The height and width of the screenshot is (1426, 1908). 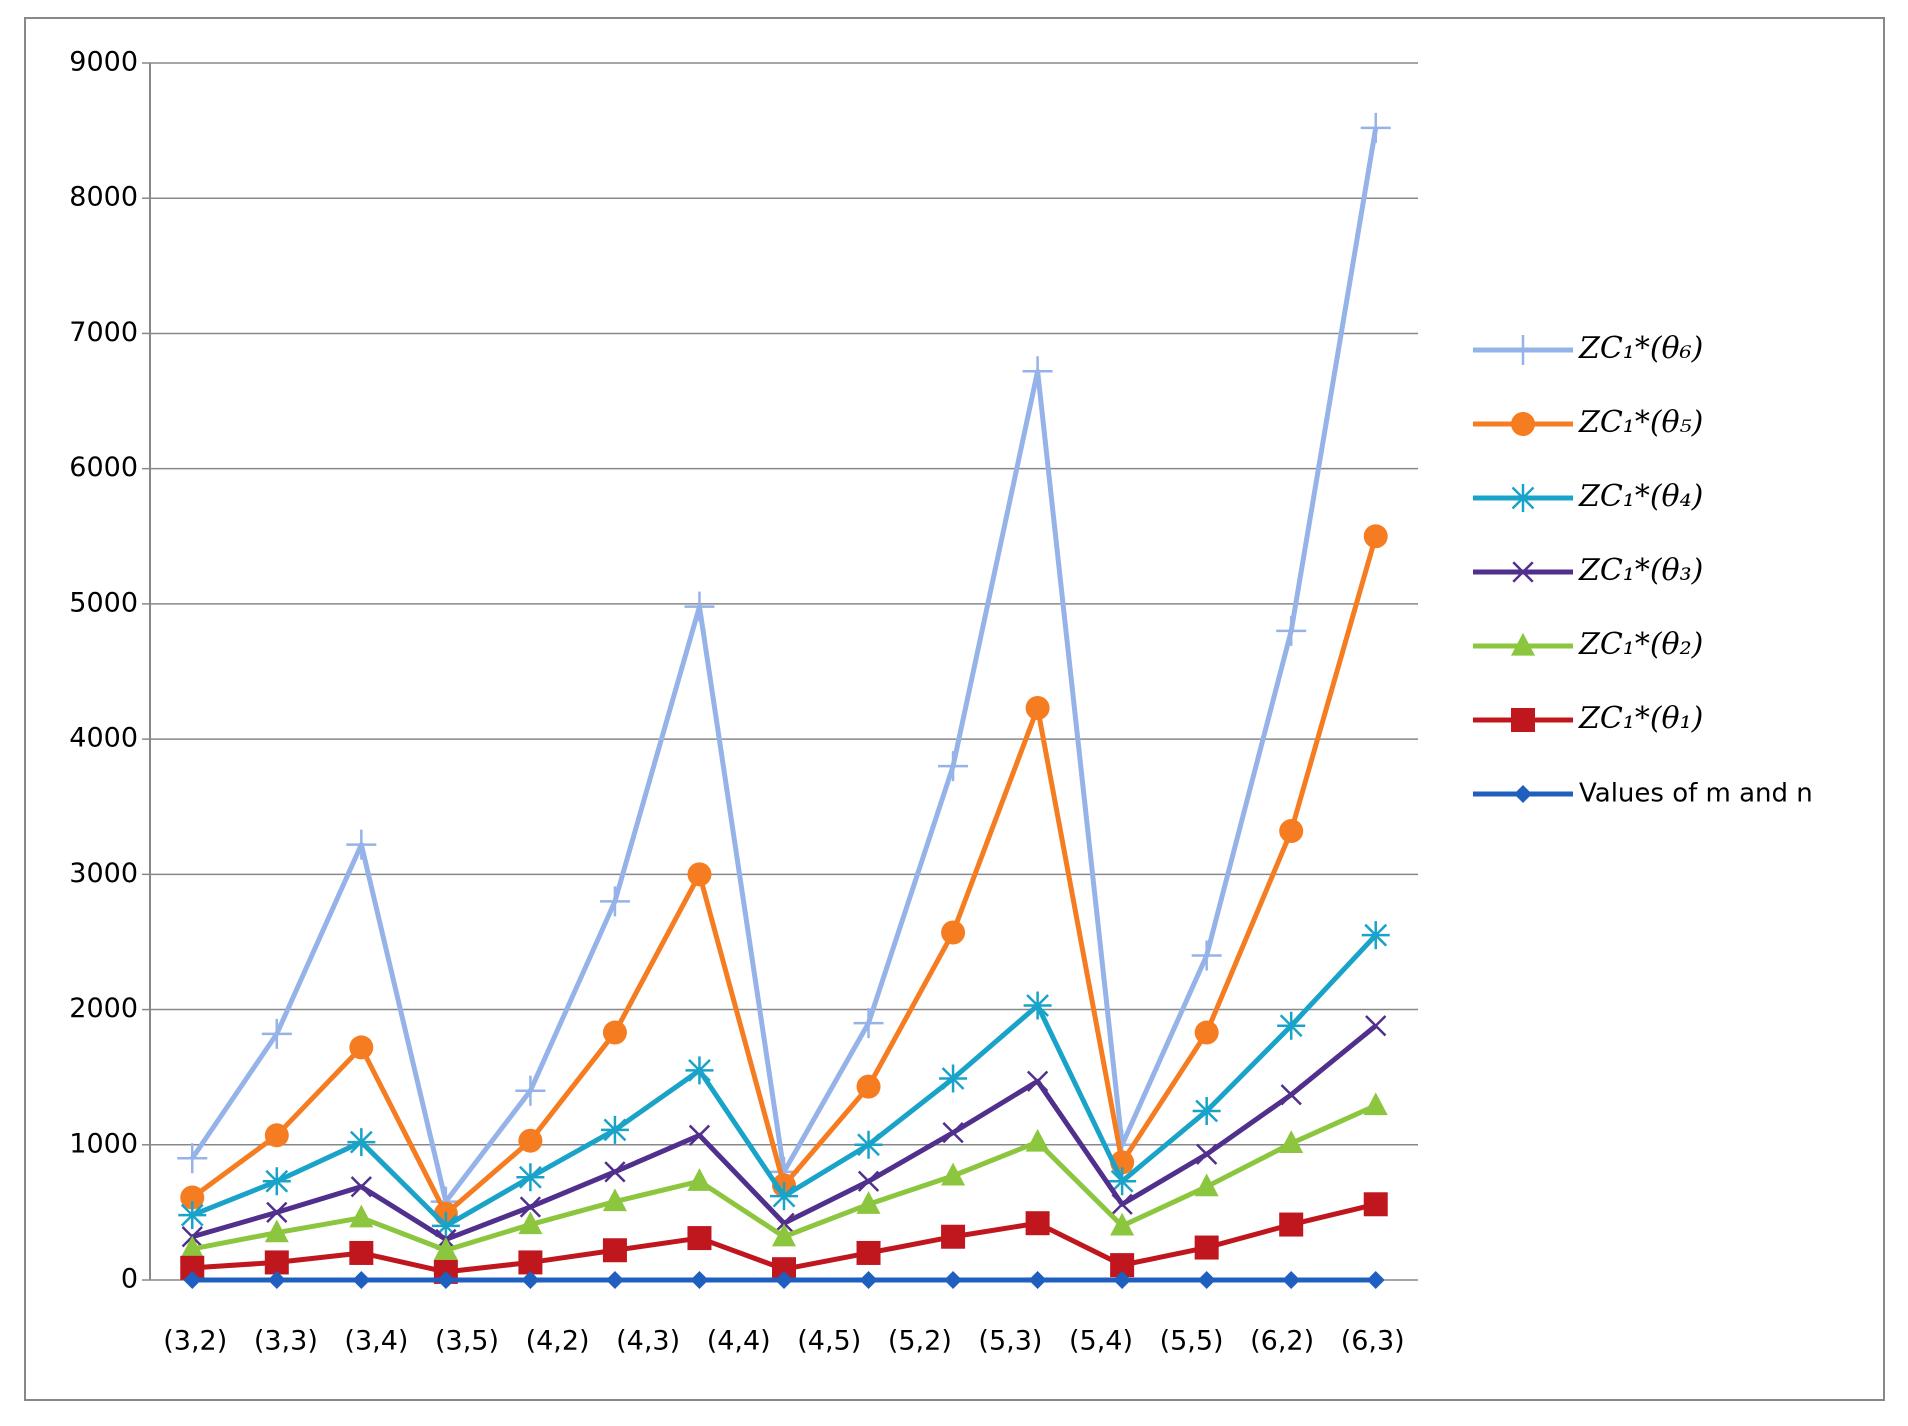 I want to click on x-tick-label: (5,3), so click(x=1010, y=1341).